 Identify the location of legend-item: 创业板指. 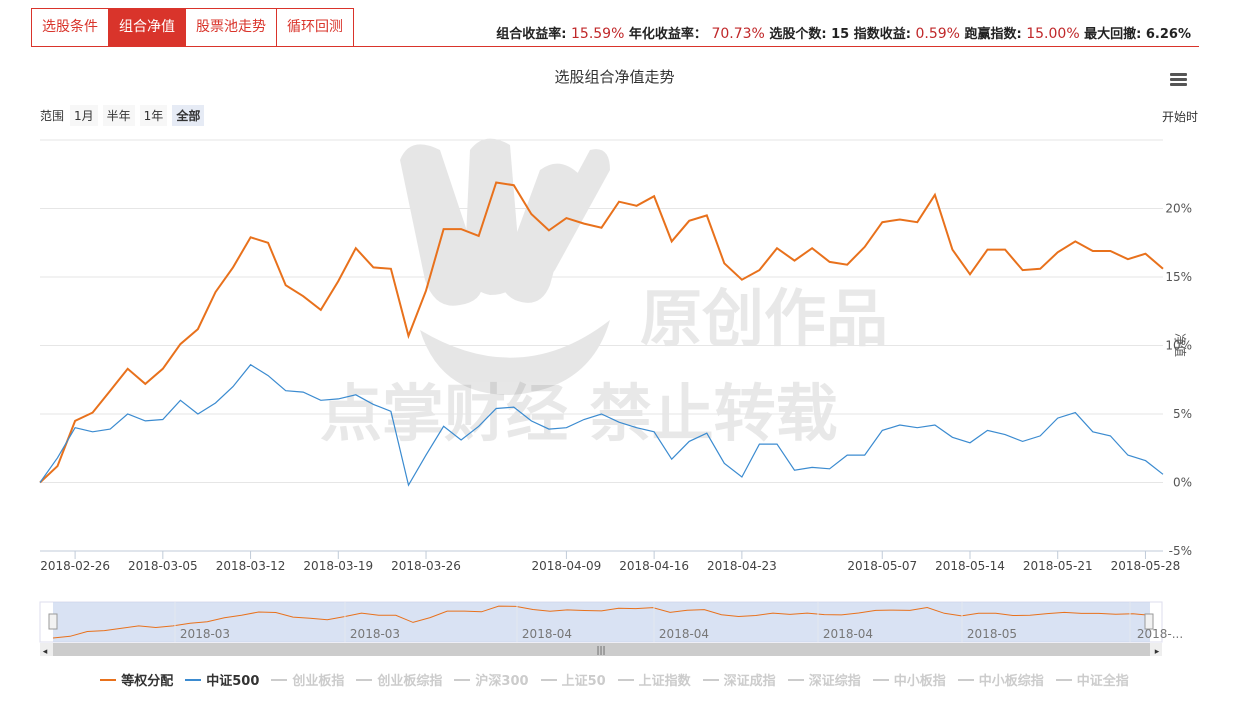
(307, 679).